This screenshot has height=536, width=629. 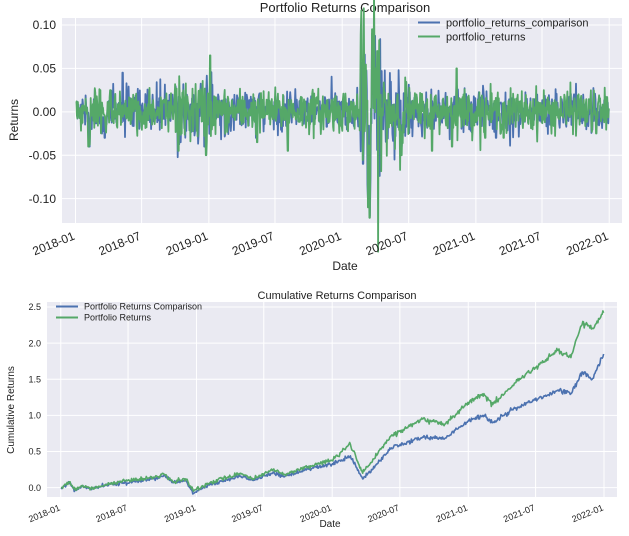 What do you see at coordinates (14, 120) in the screenshot?
I see `y-axis-label: Returns` at bounding box center [14, 120].